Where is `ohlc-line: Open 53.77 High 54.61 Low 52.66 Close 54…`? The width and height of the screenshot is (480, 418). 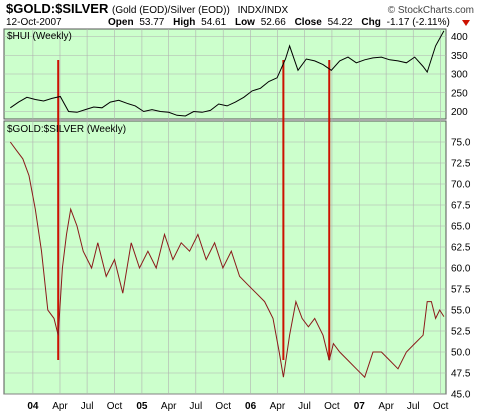
ohlc-line: Open 53.77 High 54.61 Low 52.66 Close 54… is located at coordinates (279, 22).